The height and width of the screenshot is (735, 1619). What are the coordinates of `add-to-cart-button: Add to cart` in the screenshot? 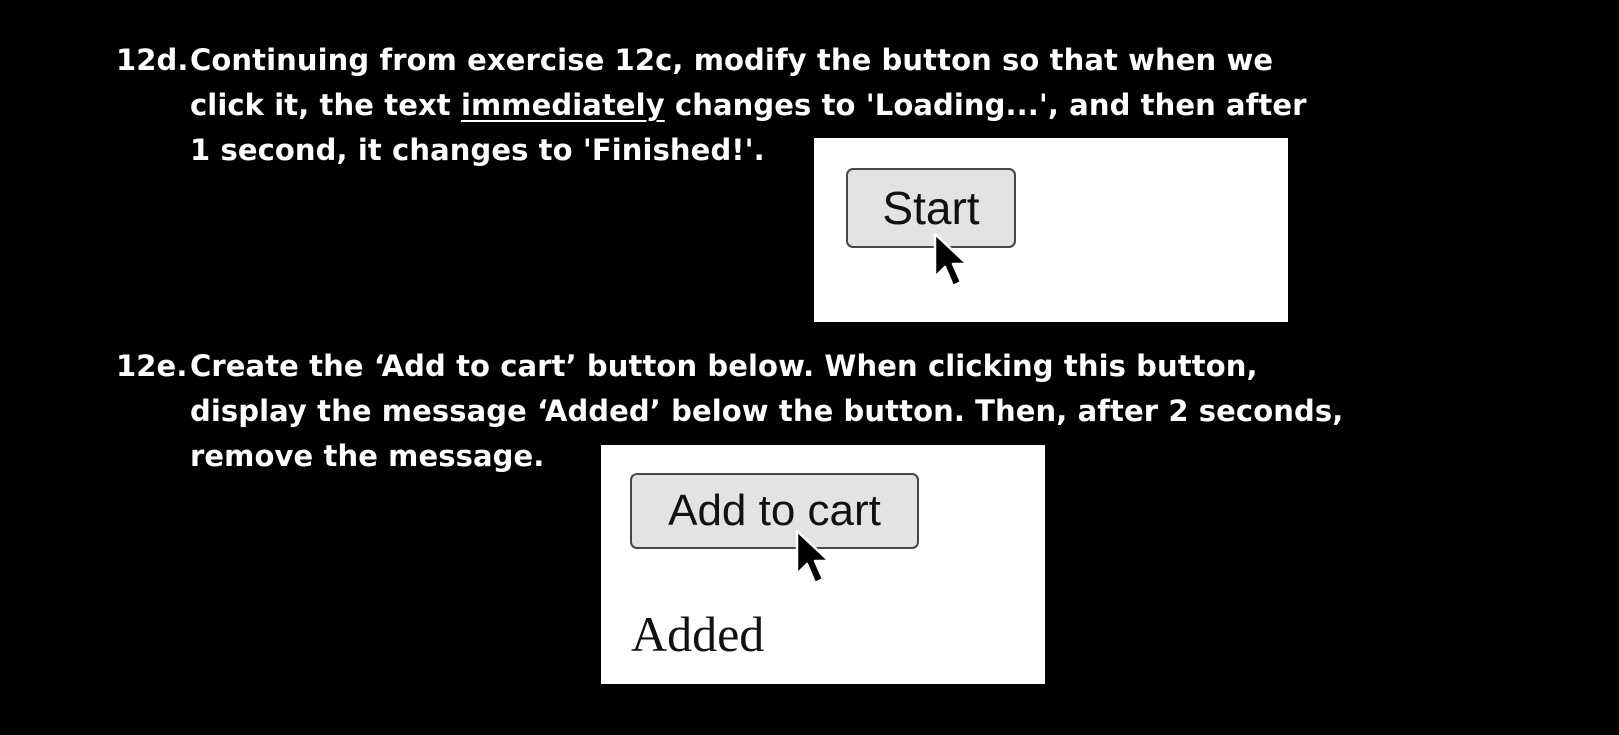 It's located at (774, 511).